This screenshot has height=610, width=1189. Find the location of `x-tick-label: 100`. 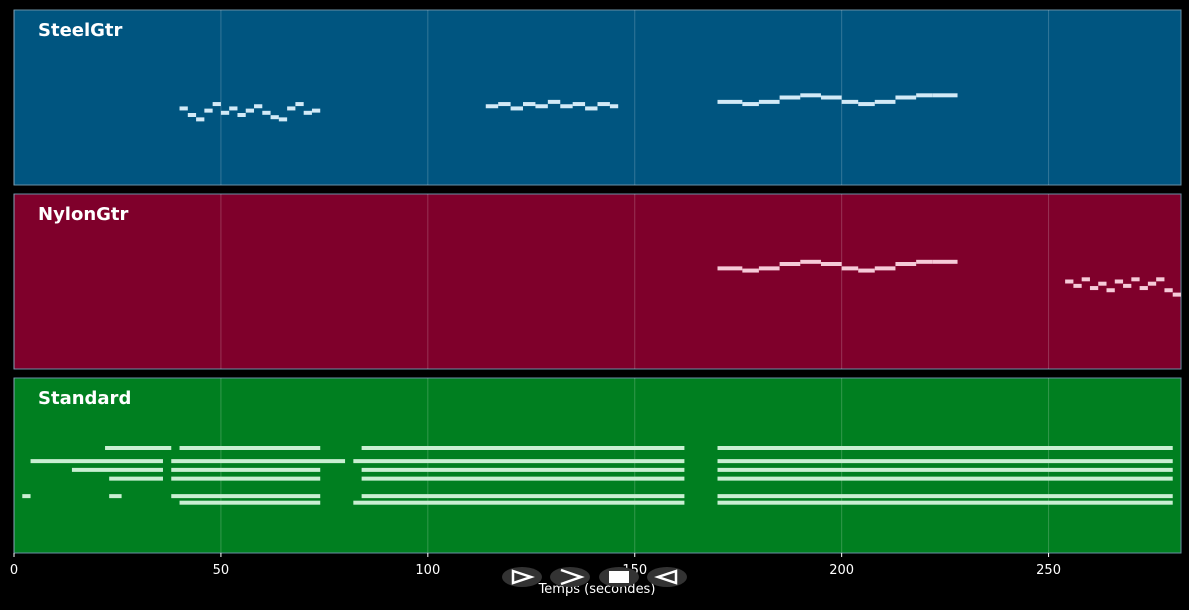

x-tick-label: 100 is located at coordinates (427, 570).